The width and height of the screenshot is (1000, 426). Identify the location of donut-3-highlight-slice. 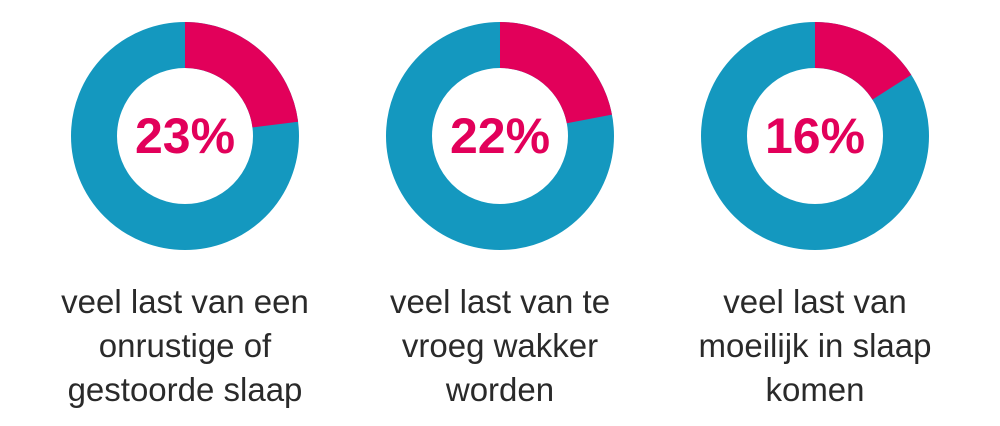
(863, 61).